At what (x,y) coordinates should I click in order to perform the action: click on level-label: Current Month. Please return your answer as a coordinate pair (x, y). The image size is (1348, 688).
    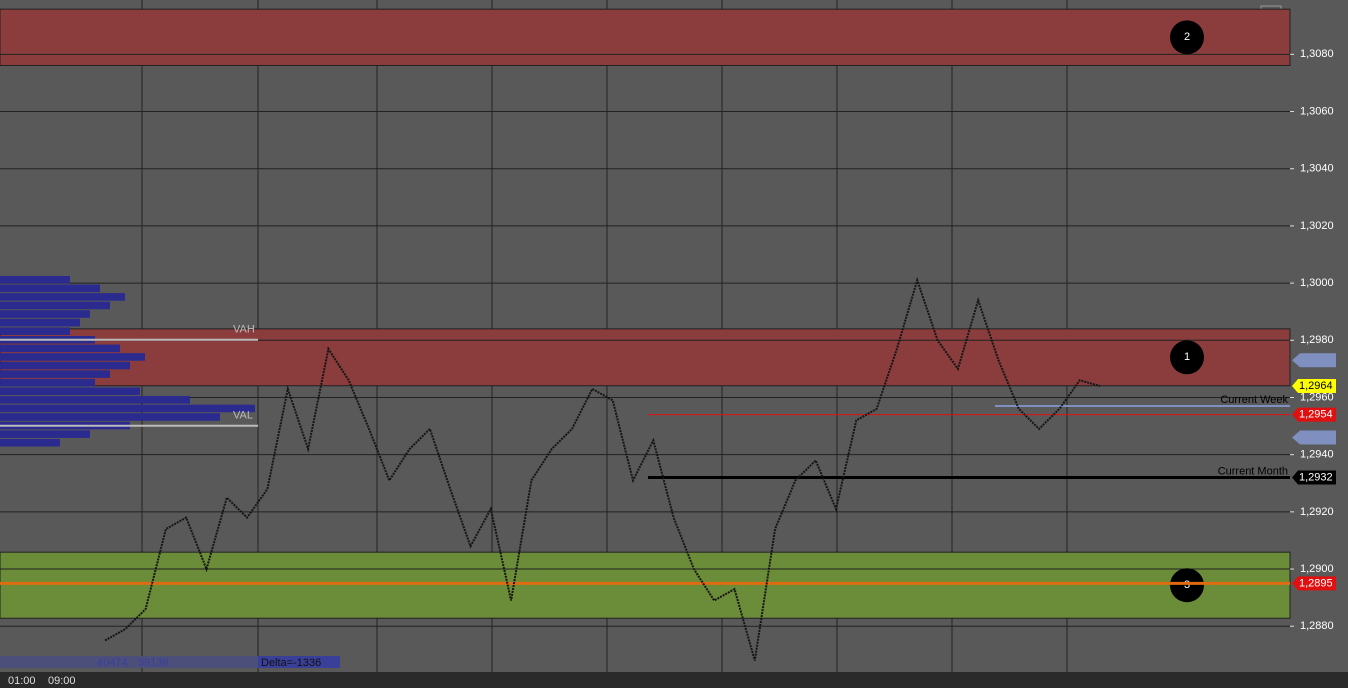
    Looking at the image, I should click on (1253, 471).